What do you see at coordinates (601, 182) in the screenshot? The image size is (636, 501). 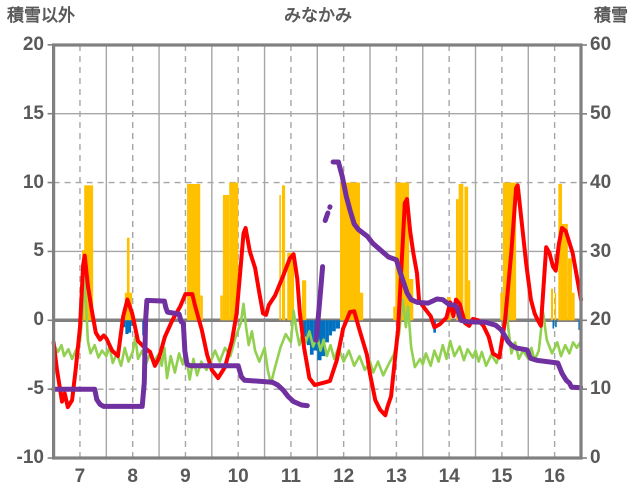 I see `right-axis-tick-label: 40` at bounding box center [601, 182].